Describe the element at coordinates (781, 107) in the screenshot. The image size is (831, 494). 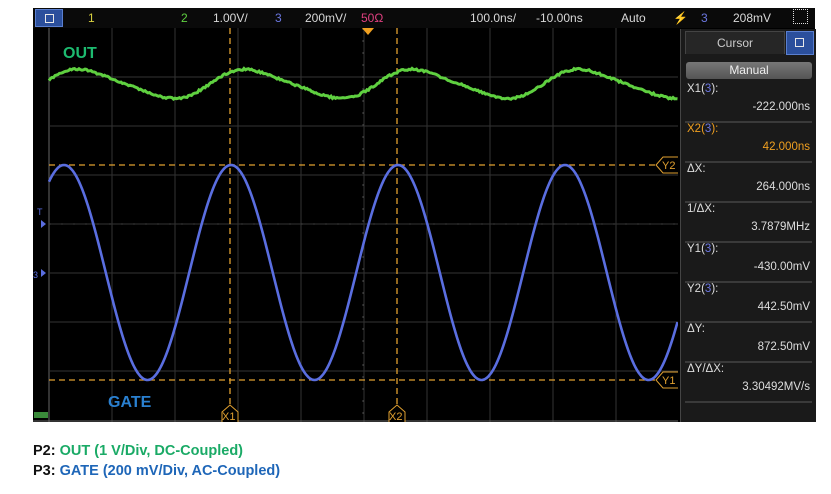
I see `readout-value: -222.000ns` at that location.